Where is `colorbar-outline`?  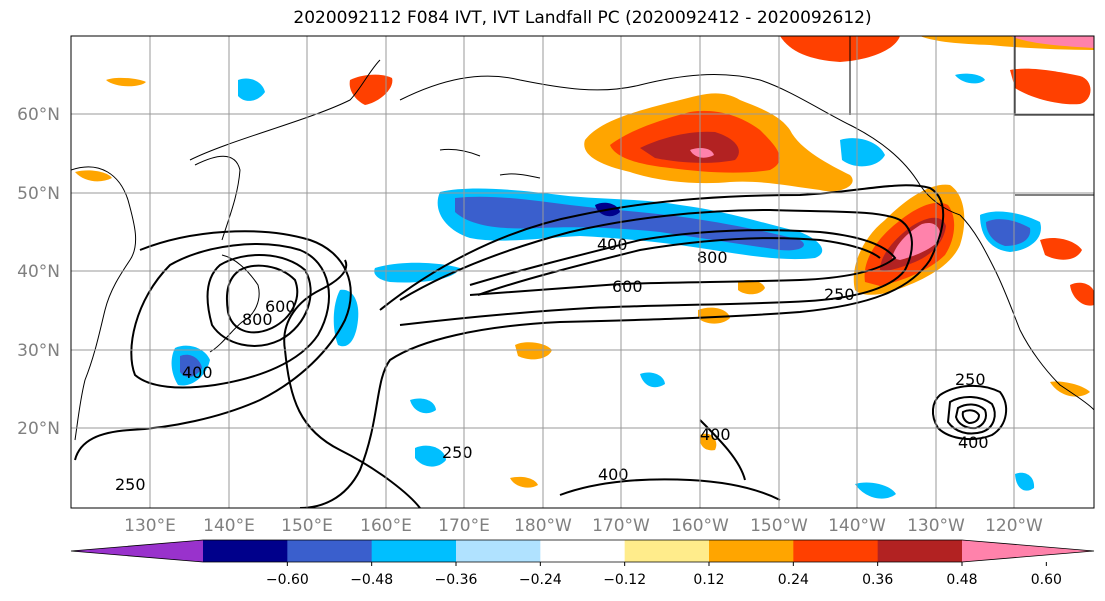 colorbar-outline is located at coordinates (582, 551).